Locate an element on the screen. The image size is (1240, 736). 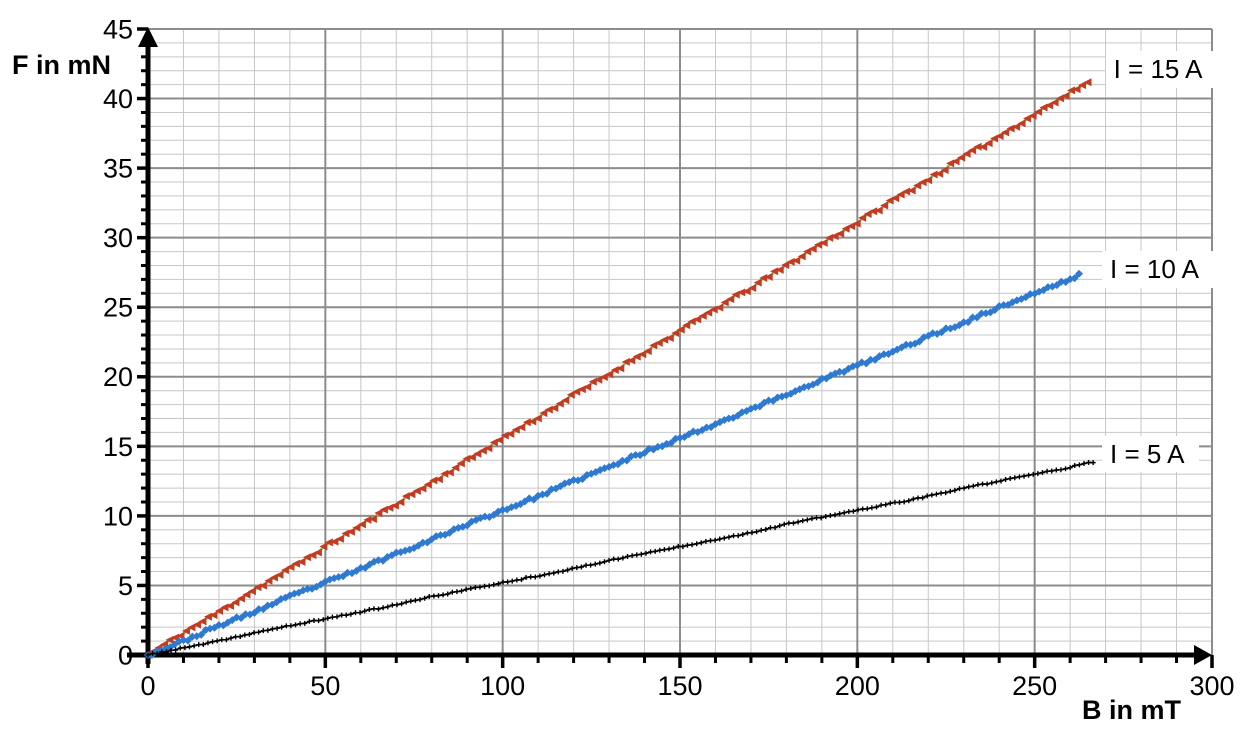
series-label-15a: I = 15 A is located at coordinates (1161, 69).